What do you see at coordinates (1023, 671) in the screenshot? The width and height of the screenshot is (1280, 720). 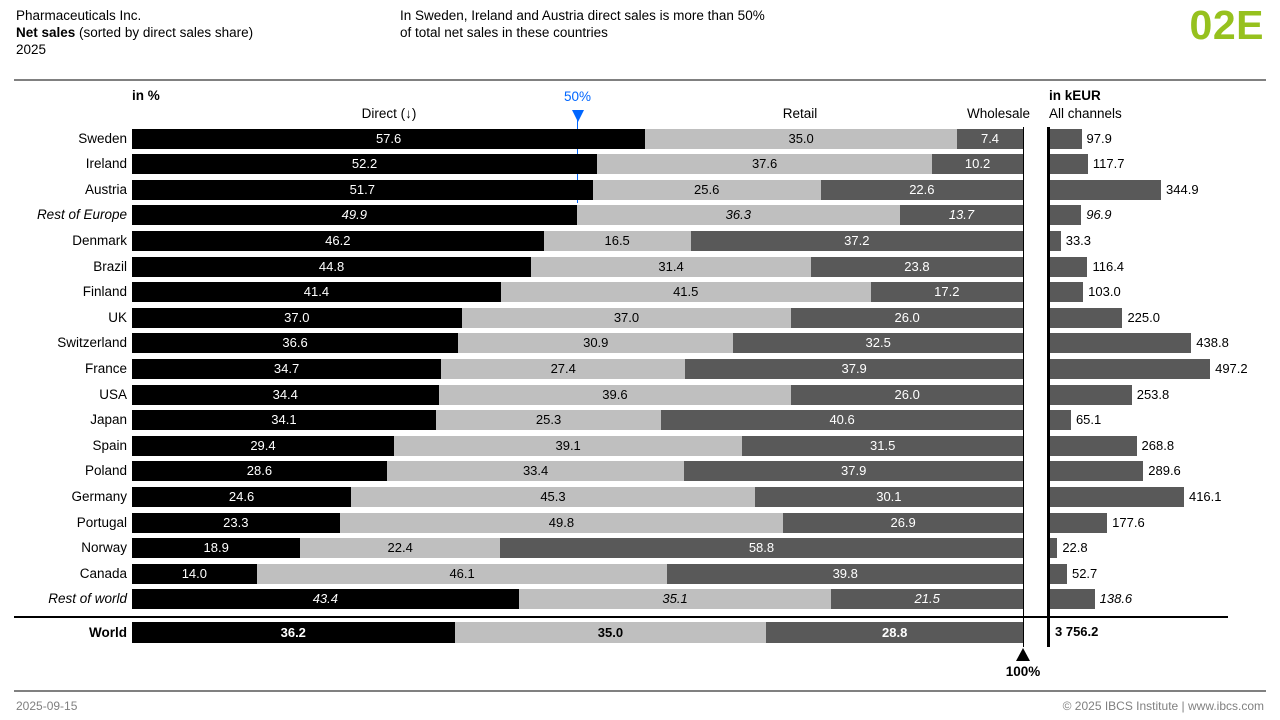 I see `axis-100pct-label: 100%` at bounding box center [1023, 671].